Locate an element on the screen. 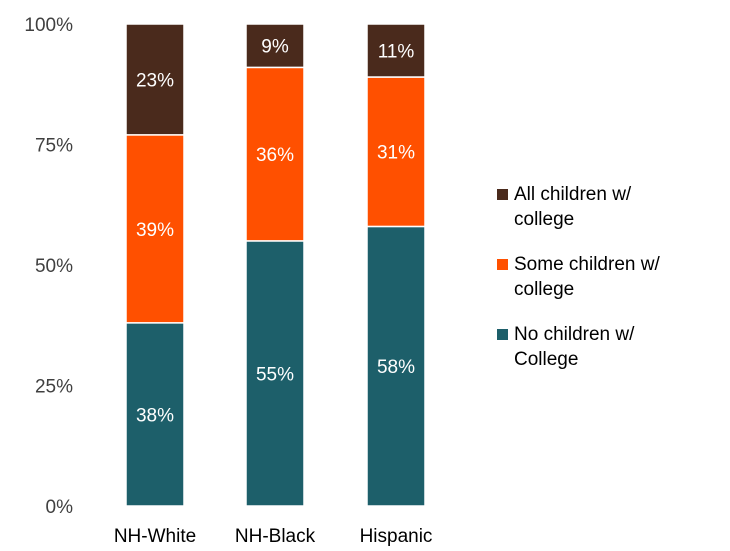 The image size is (730, 551). category-label: NH-Black is located at coordinates (275, 536).